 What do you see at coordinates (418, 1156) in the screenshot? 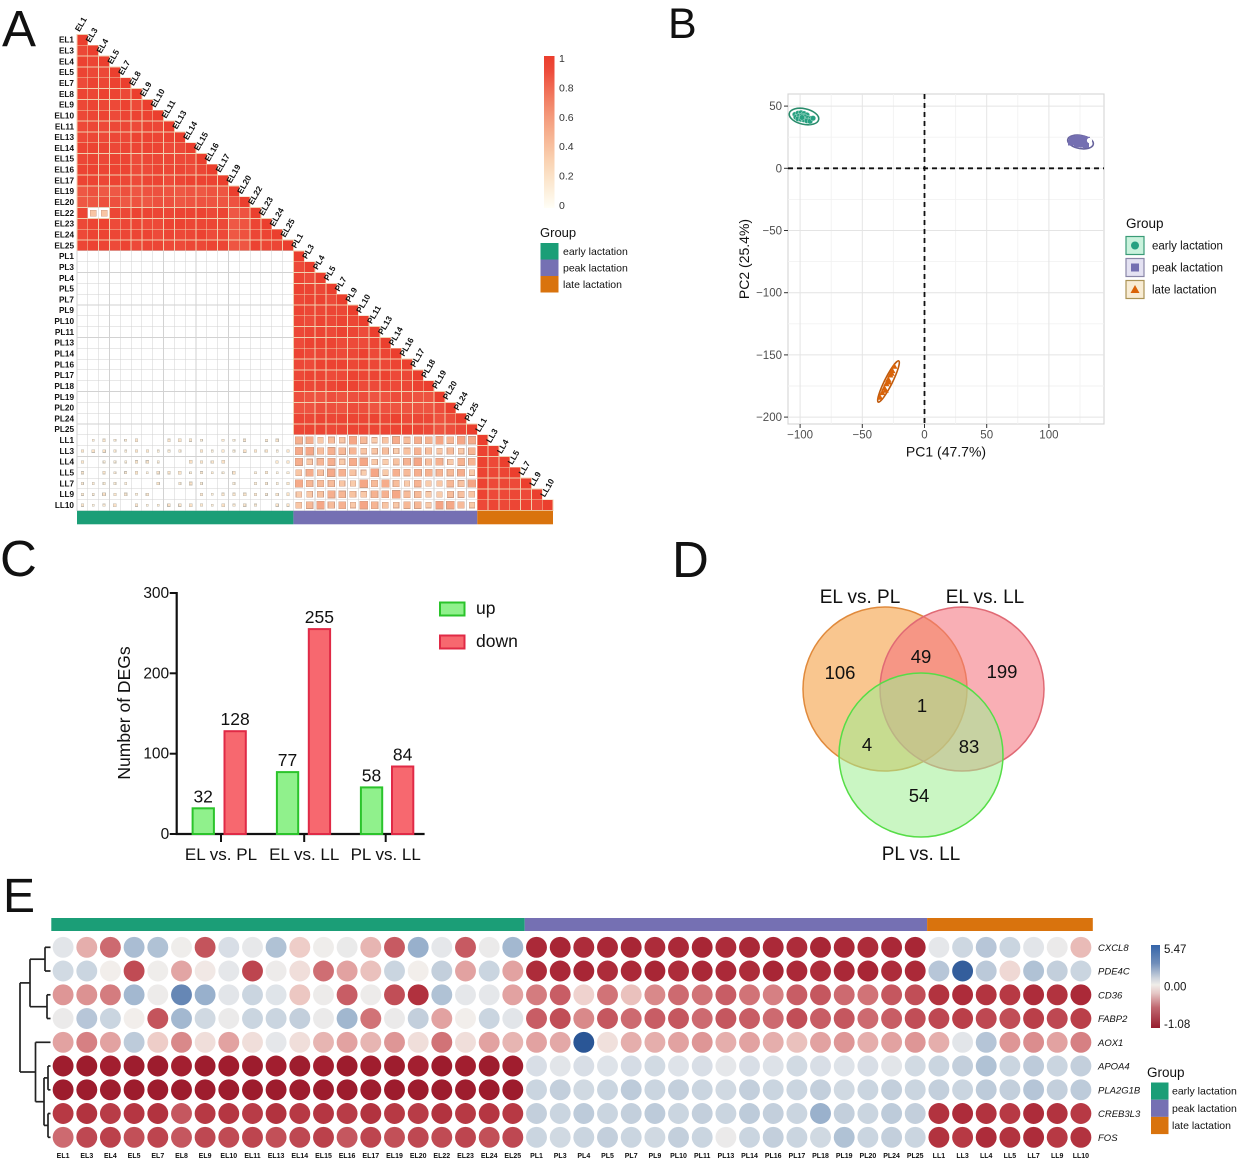
I see `svg-text: EL20` at bounding box center [418, 1156].